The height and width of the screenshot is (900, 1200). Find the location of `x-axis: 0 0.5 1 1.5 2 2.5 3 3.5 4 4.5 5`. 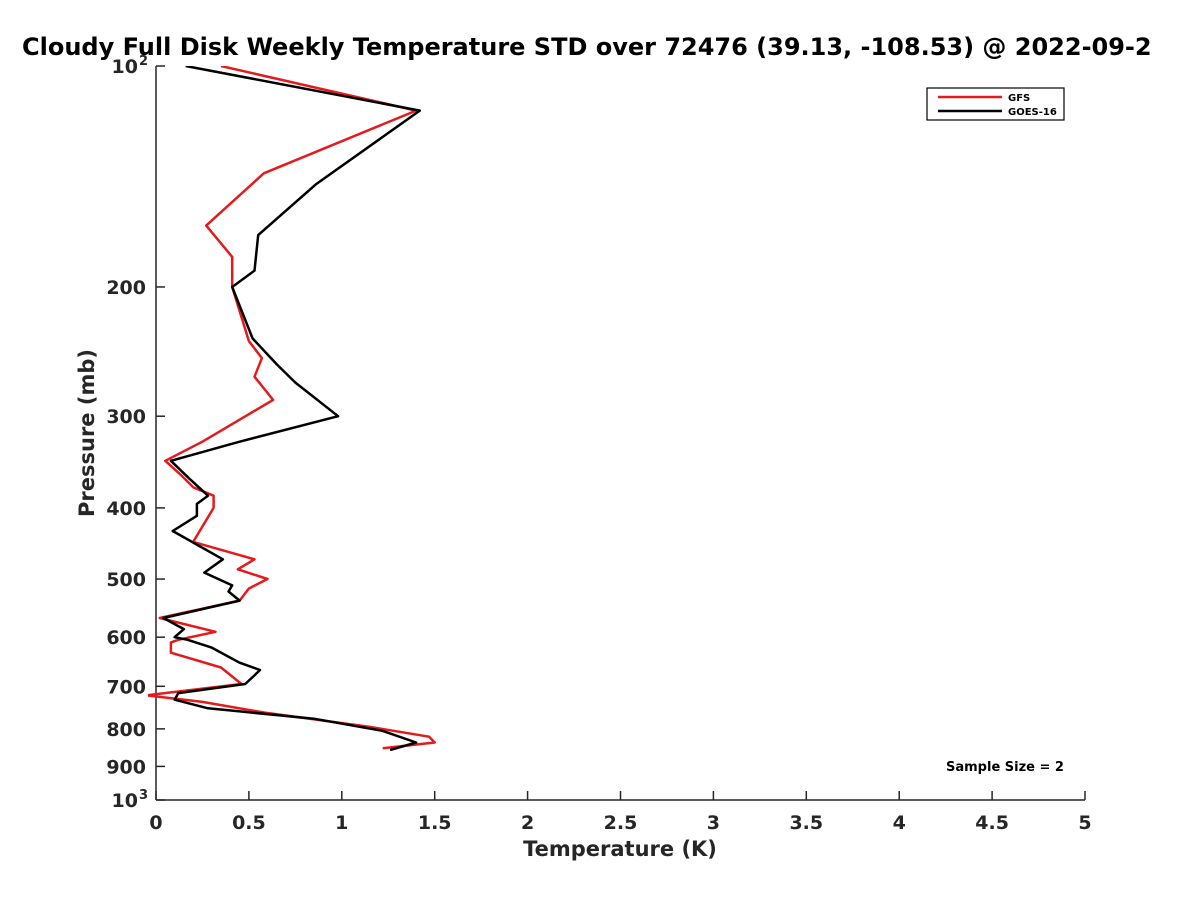

x-axis: 0 0.5 1 1.5 2 2.5 3 3.5 4 4.5 5 is located at coordinates (620, 812).